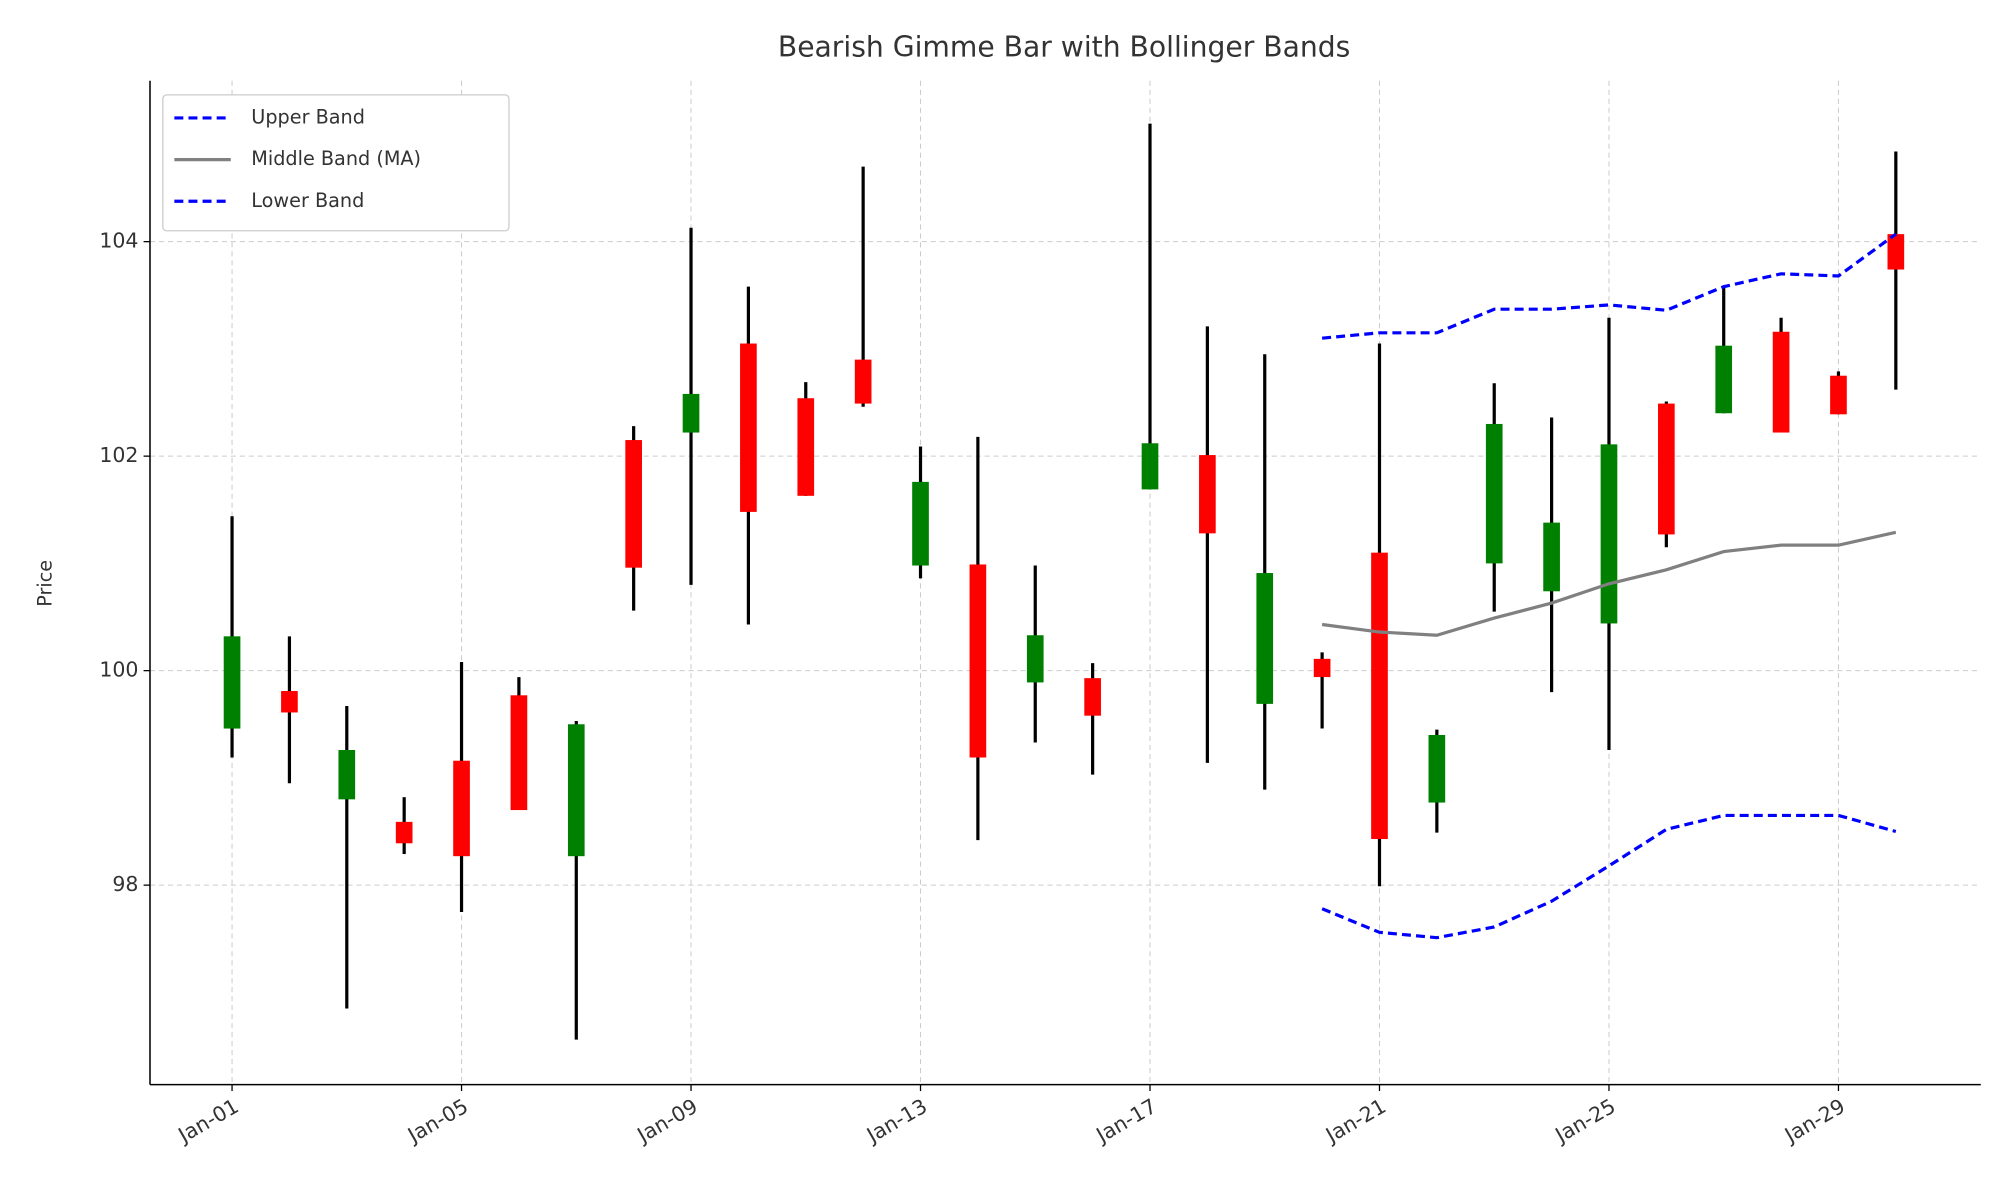  I want to click on x-tick-label: Jan-09, so click(667, 1121).